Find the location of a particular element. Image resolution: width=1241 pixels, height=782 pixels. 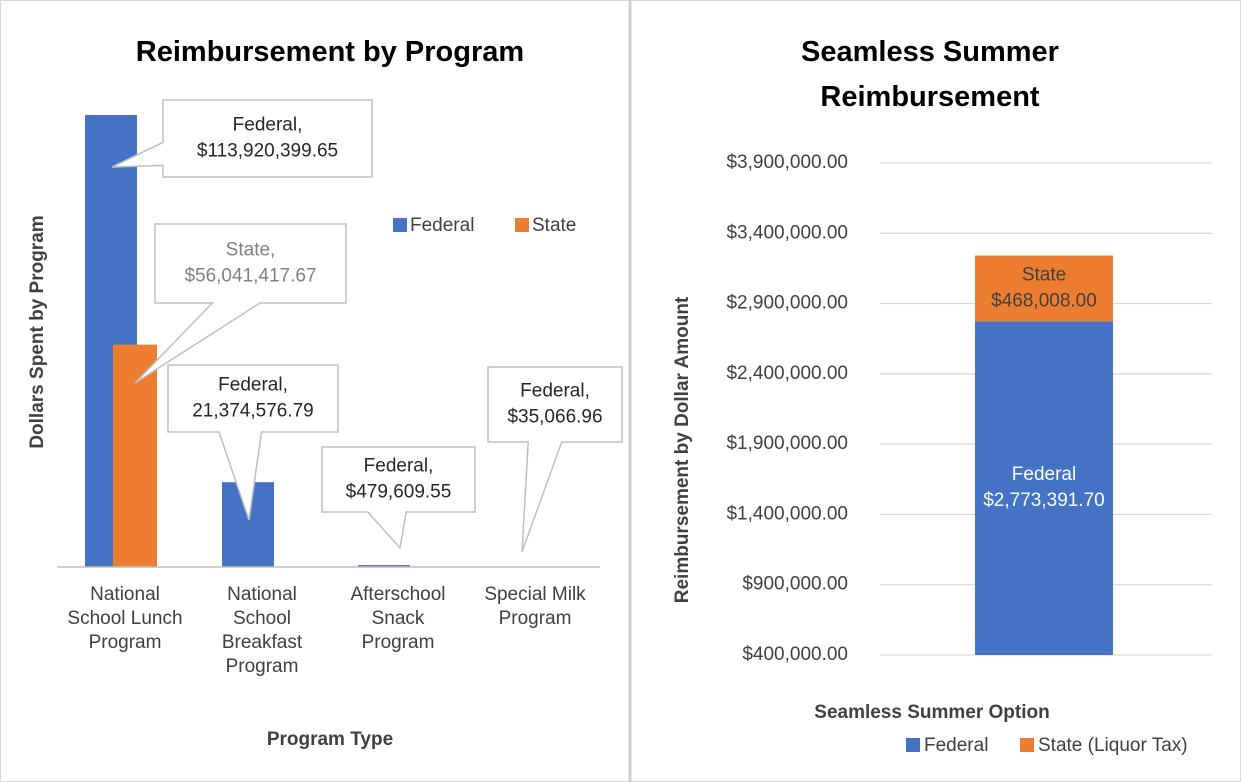

data-label: Federal, $479,609.55 is located at coordinates (399, 479).